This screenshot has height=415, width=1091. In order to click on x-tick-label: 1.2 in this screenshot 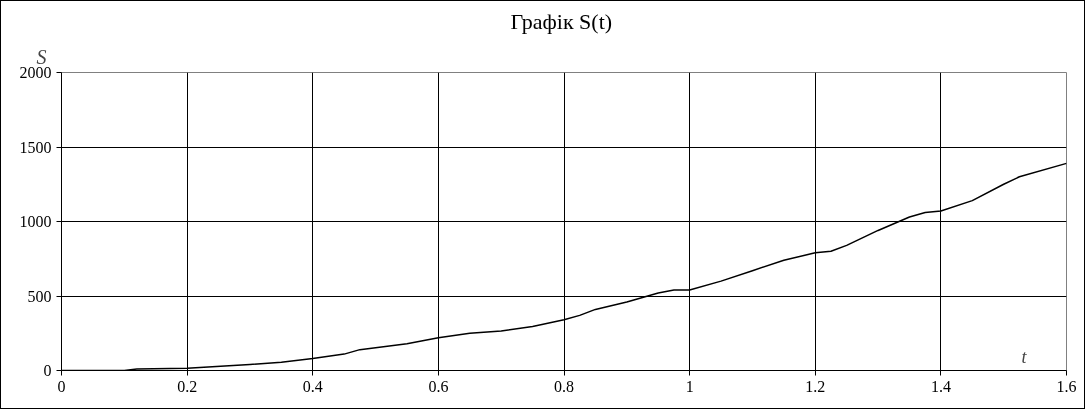, I will do `click(815, 386)`.